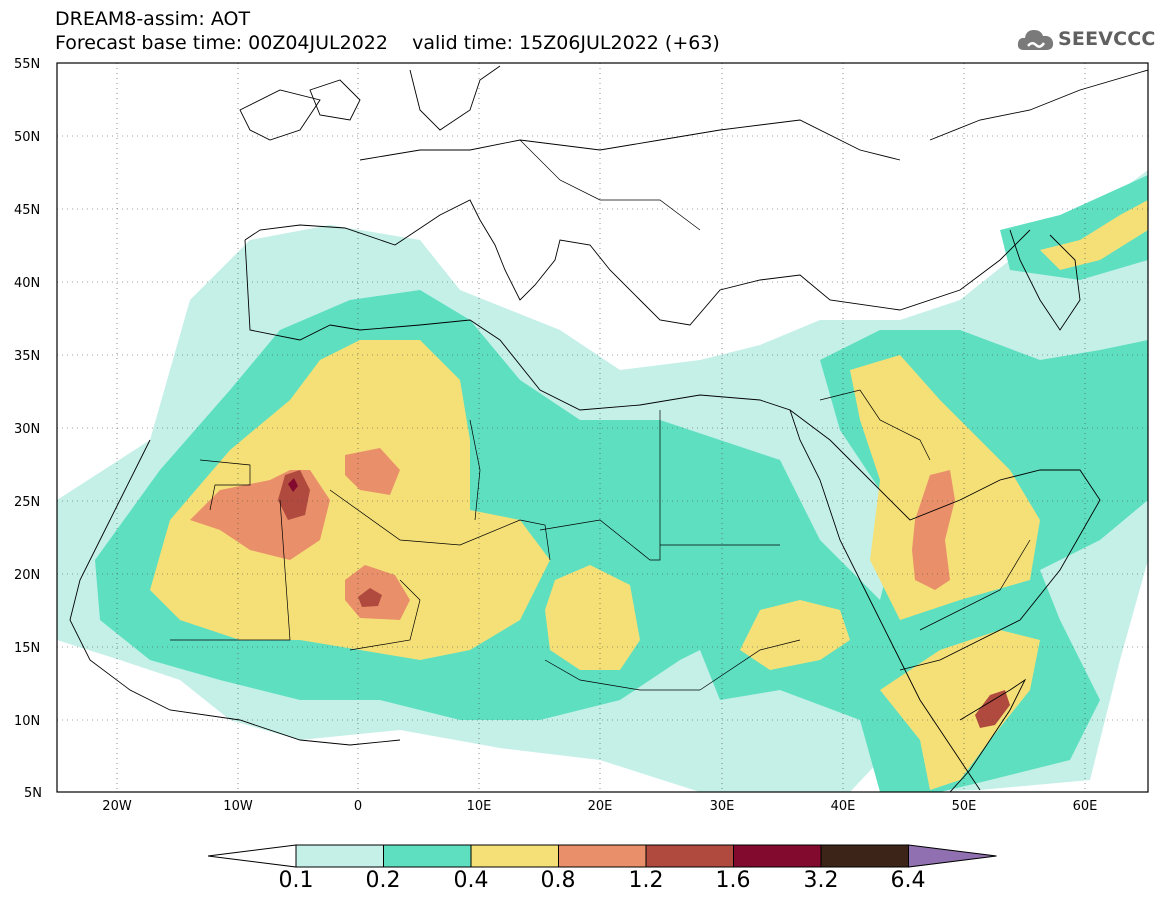  Describe the element at coordinates (1085, 806) in the screenshot. I see `lon-label: 60E` at that location.